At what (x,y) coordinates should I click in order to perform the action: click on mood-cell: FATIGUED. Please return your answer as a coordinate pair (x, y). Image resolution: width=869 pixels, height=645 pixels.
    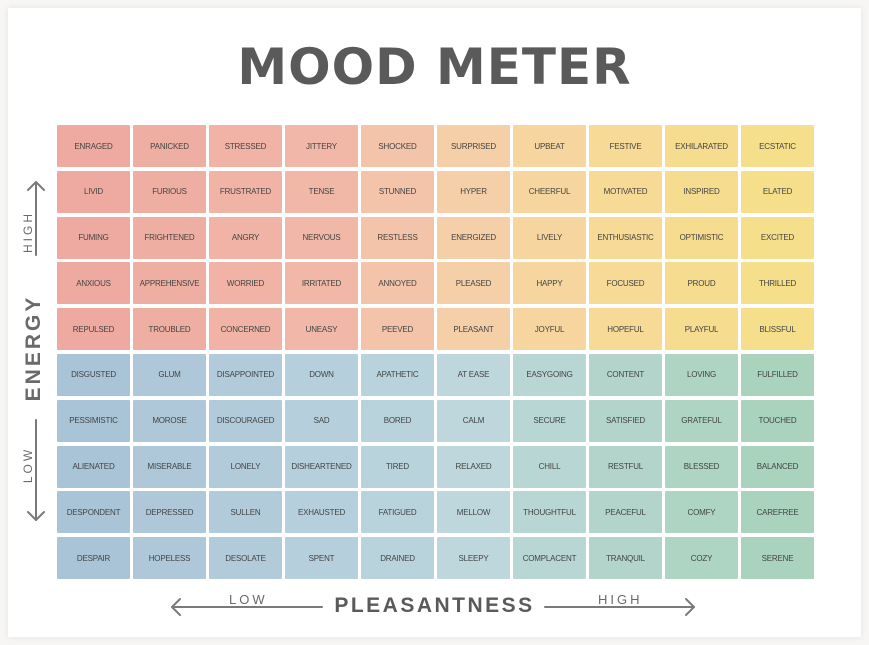
    Looking at the image, I should click on (397, 512).